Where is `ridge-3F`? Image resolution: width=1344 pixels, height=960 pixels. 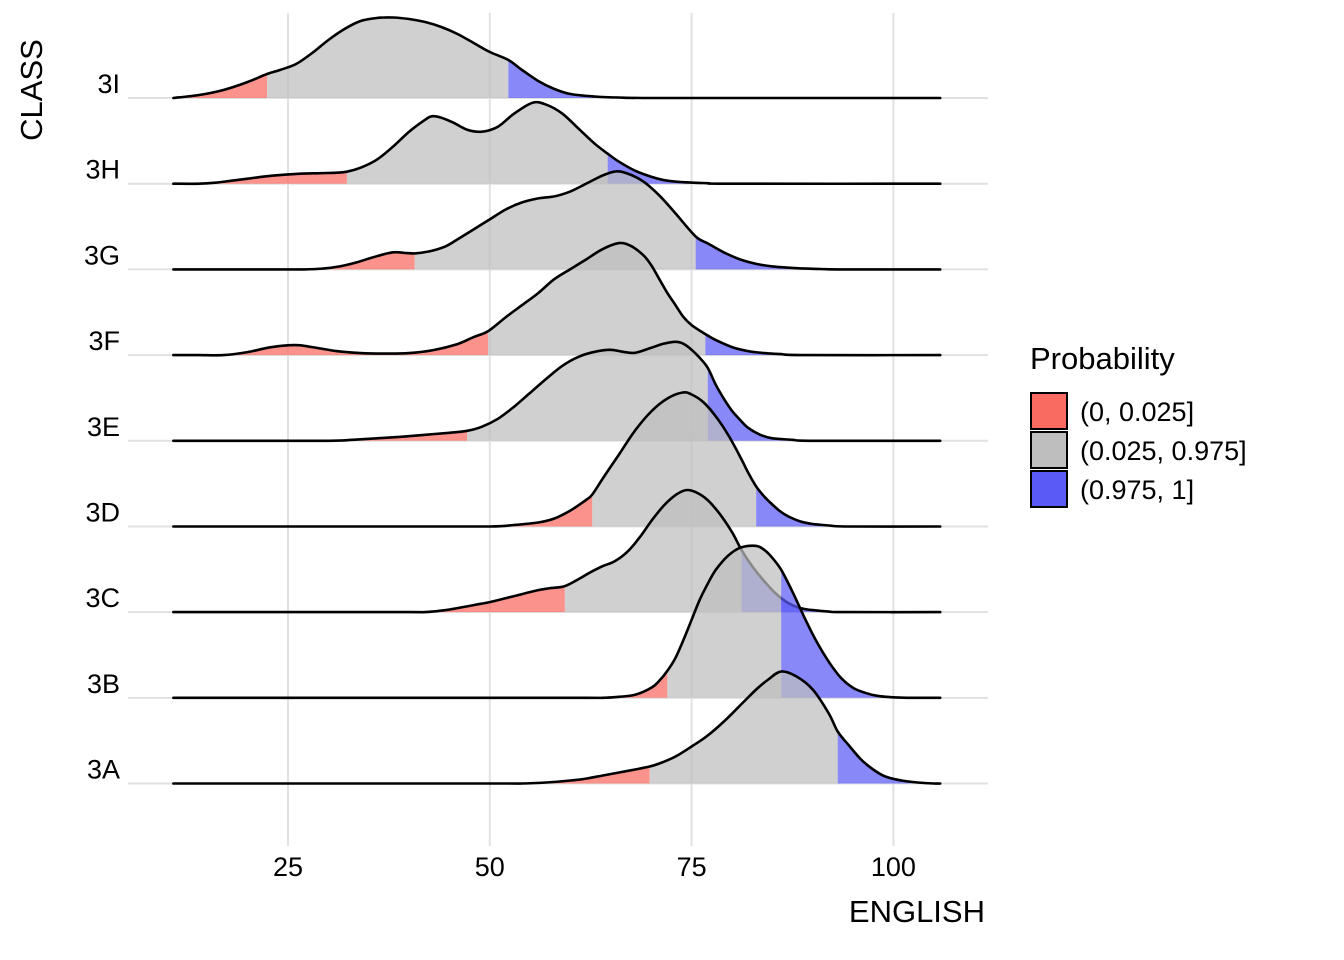
ridge-3F is located at coordinates (557, 299).